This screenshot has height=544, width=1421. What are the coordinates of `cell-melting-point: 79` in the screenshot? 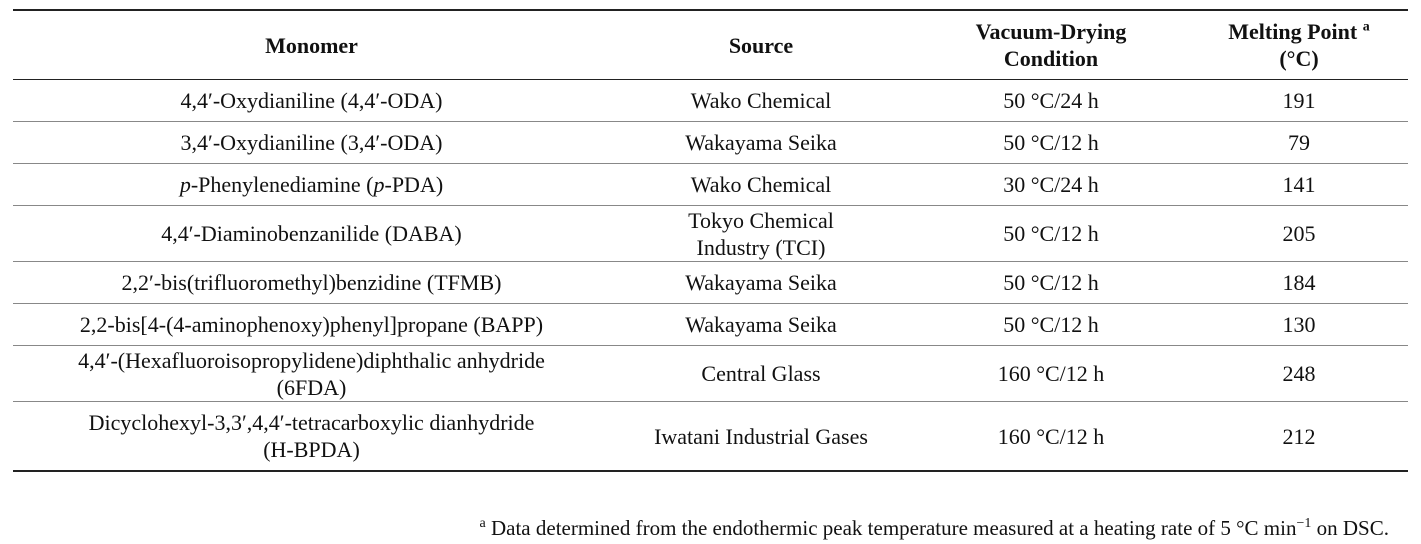 It's located at (1299, 142).